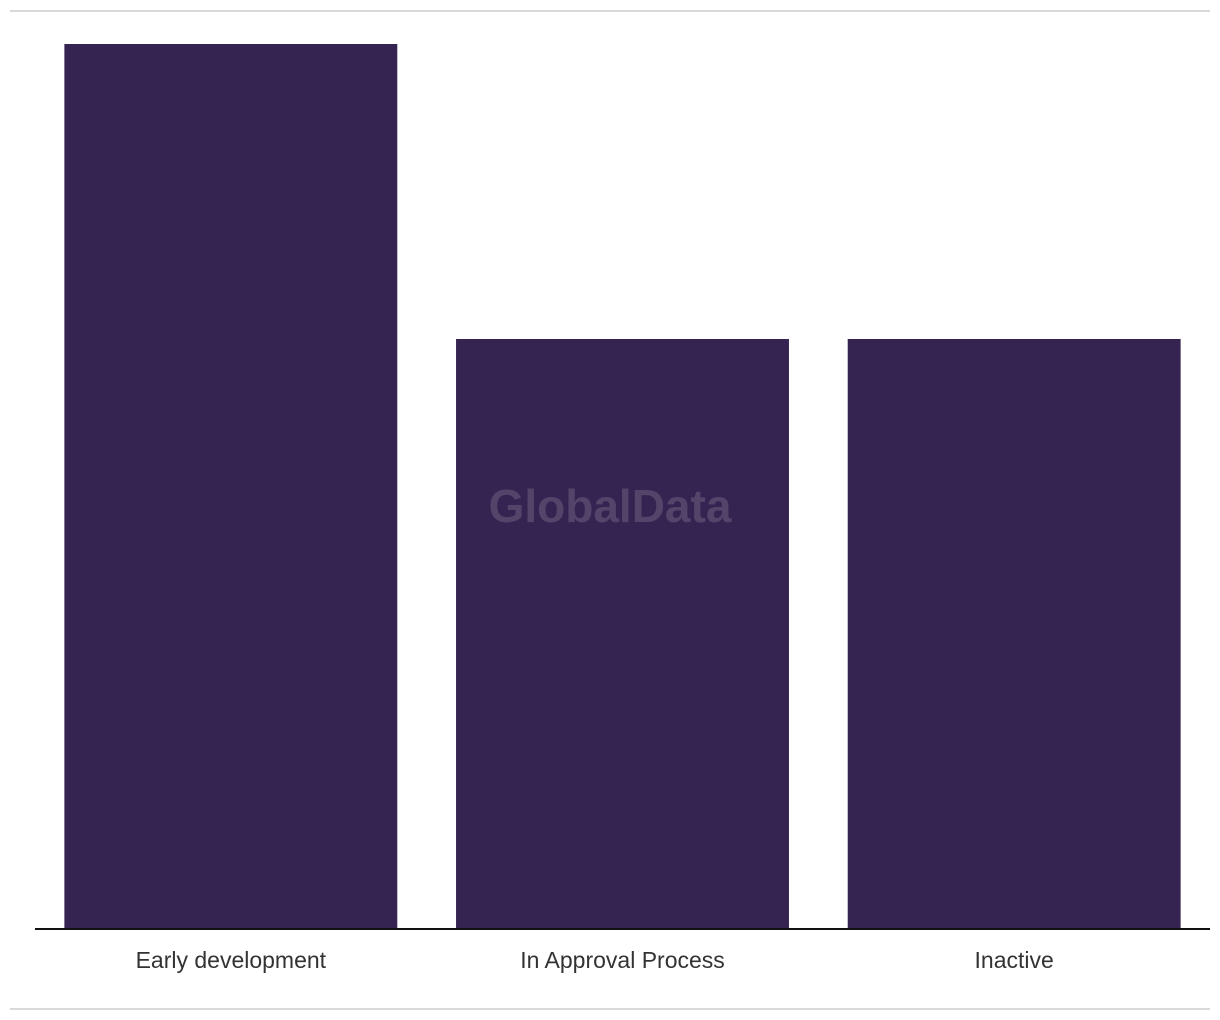 Image resolution: width=1220 pixels, height=1020 pixels. I want to click on x-tick-label: Early development, so click(231, 960).